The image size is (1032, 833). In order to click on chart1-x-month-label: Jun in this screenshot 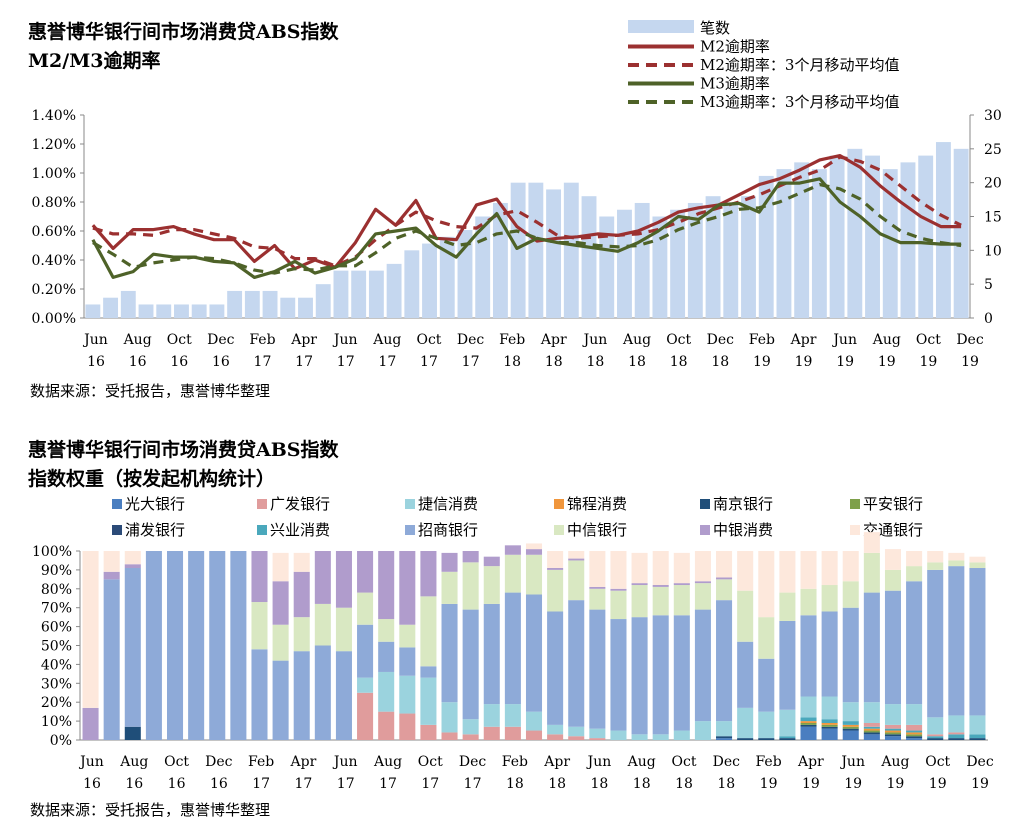, I will do `click(595, 340)`.